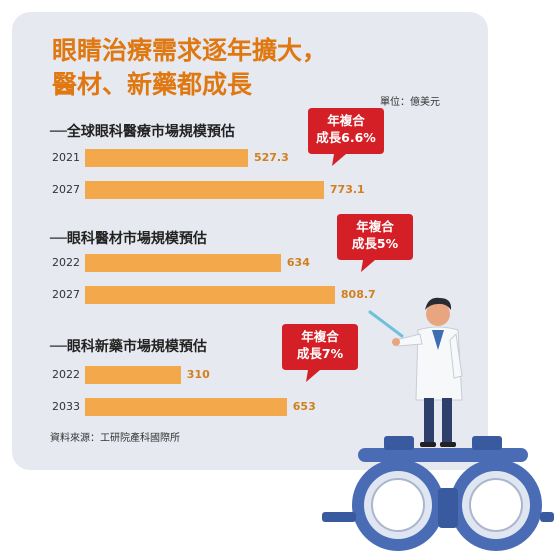  What do you see at coordinates (128, 239) in the screenshot?
I see `section-title-device: ──眼科醫材市場規模預估` at bounding box center [128, 239].